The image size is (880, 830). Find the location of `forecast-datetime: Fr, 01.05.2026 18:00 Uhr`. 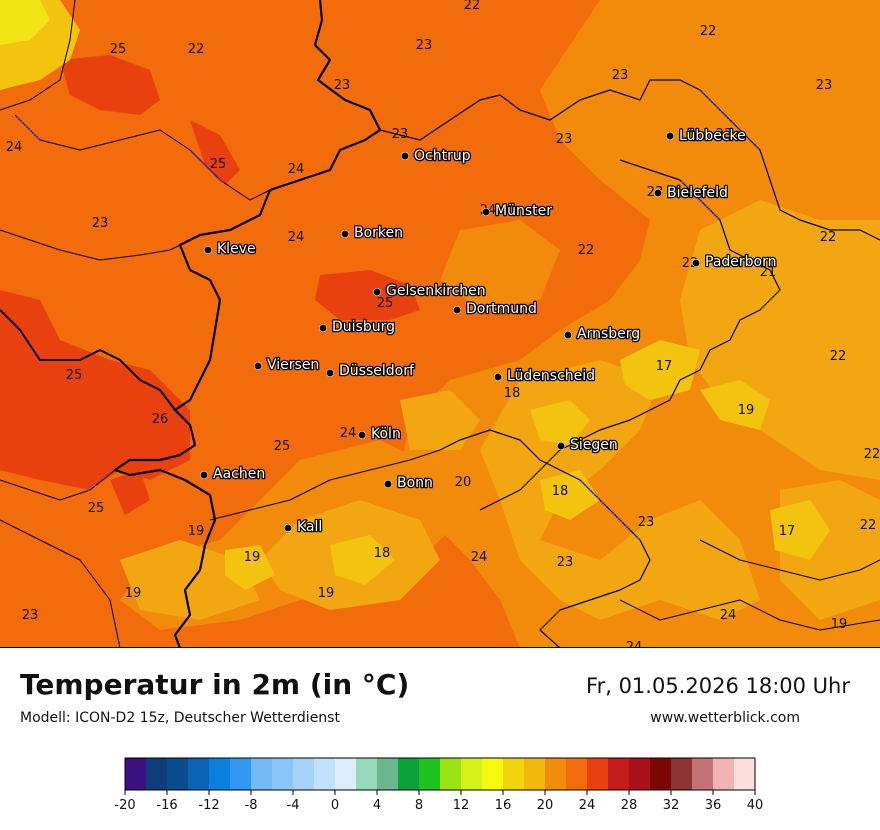

forecast-datetime: Fr, 01.05.2026 18:00 Uhr is located at coordinates (718, 686).